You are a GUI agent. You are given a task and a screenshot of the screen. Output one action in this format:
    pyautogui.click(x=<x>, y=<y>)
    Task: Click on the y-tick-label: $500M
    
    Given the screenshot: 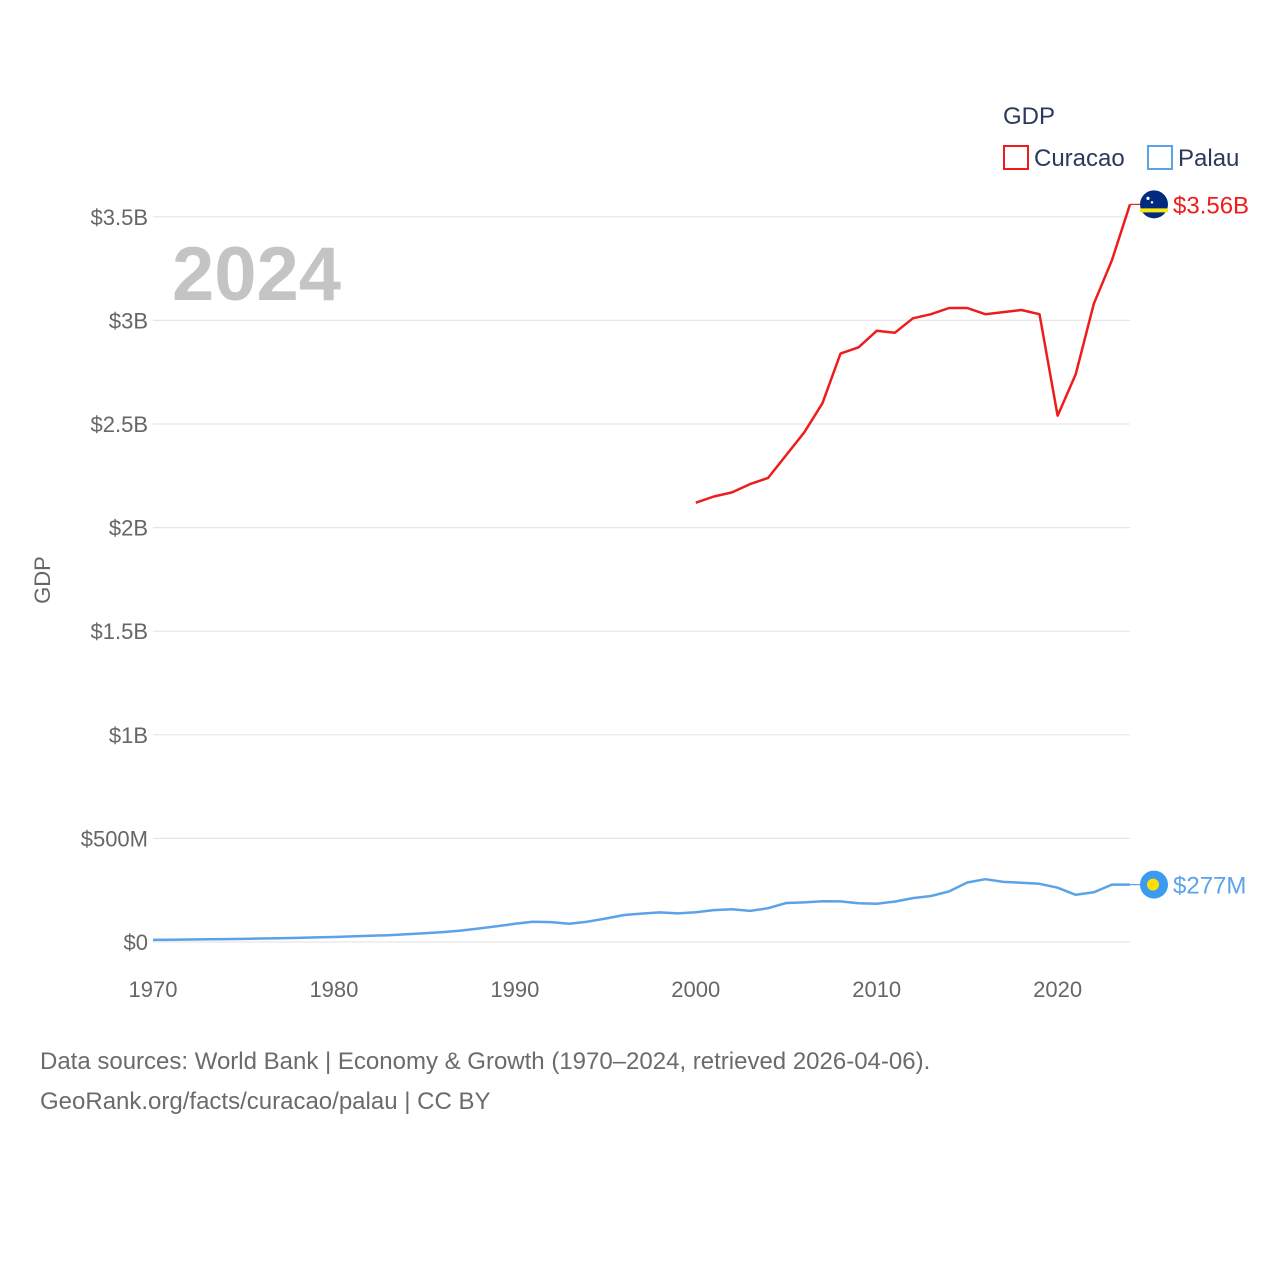 What is the action you would take?
    pyautogui.click(x=114, y=838)
    